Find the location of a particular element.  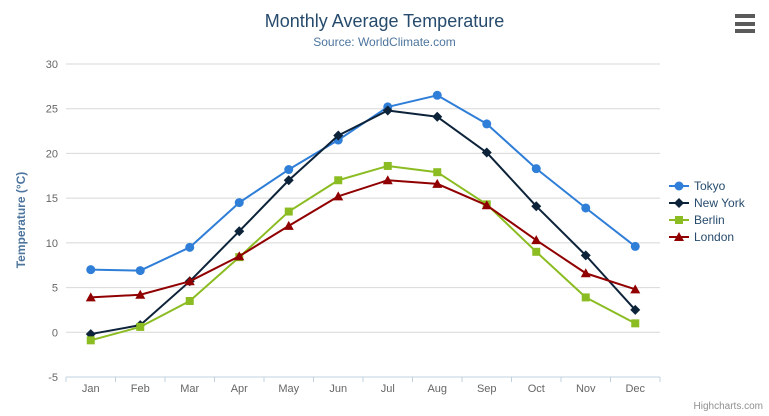

x-axis-tick-label: May is located at coordinates (288, 389).